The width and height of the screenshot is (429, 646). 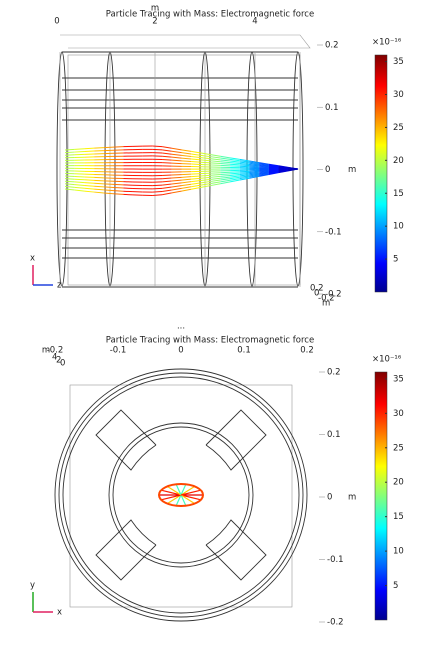 What do you see at coordinates (59, 613) in the screenshot?
I see `triad-label: x` at bounding box center [59, 613].